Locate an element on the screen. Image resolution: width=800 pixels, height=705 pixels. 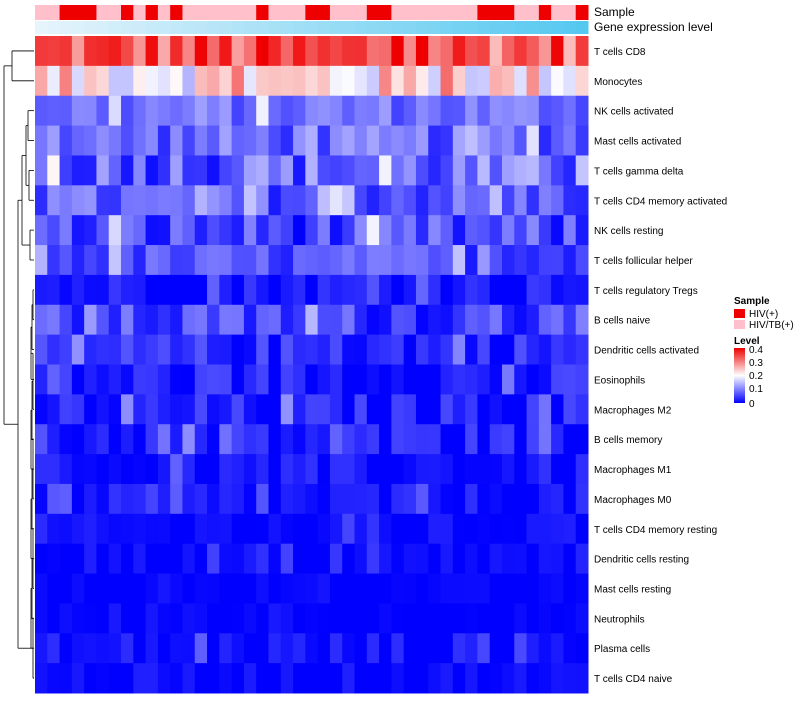
row-label: Neutrophils is located at coordinates (619, 619).